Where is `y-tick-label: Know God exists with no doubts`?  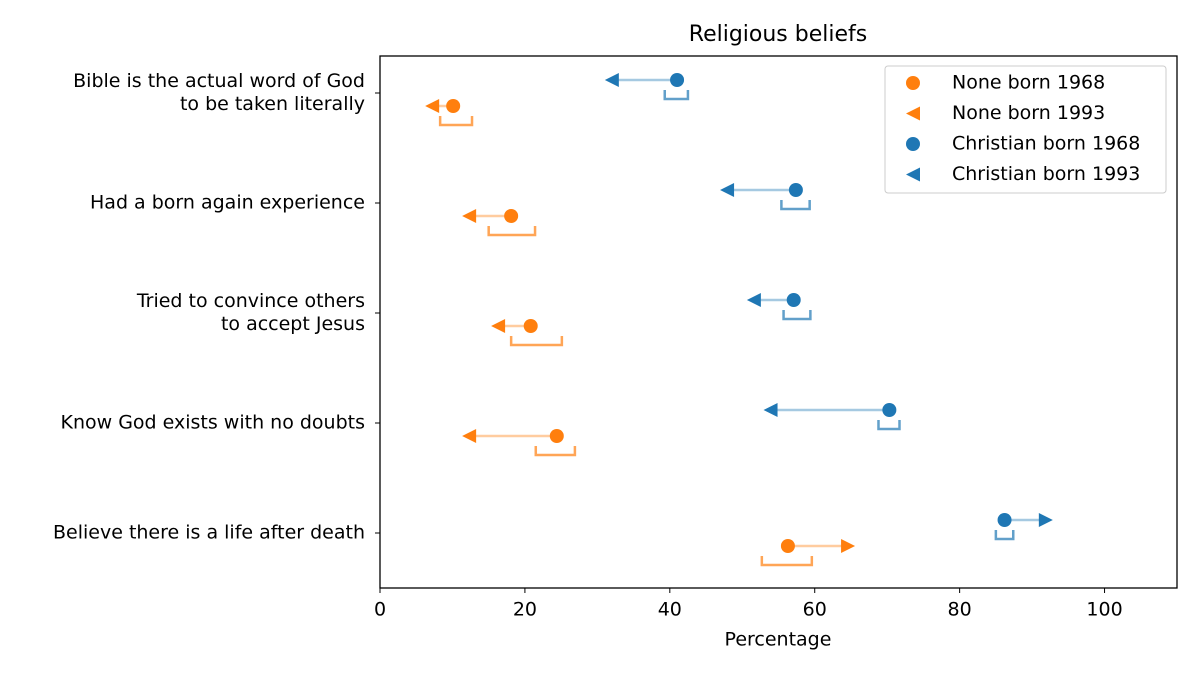 y-tick-label: Know God exists with no doubts is located at coordinates (212, 422).